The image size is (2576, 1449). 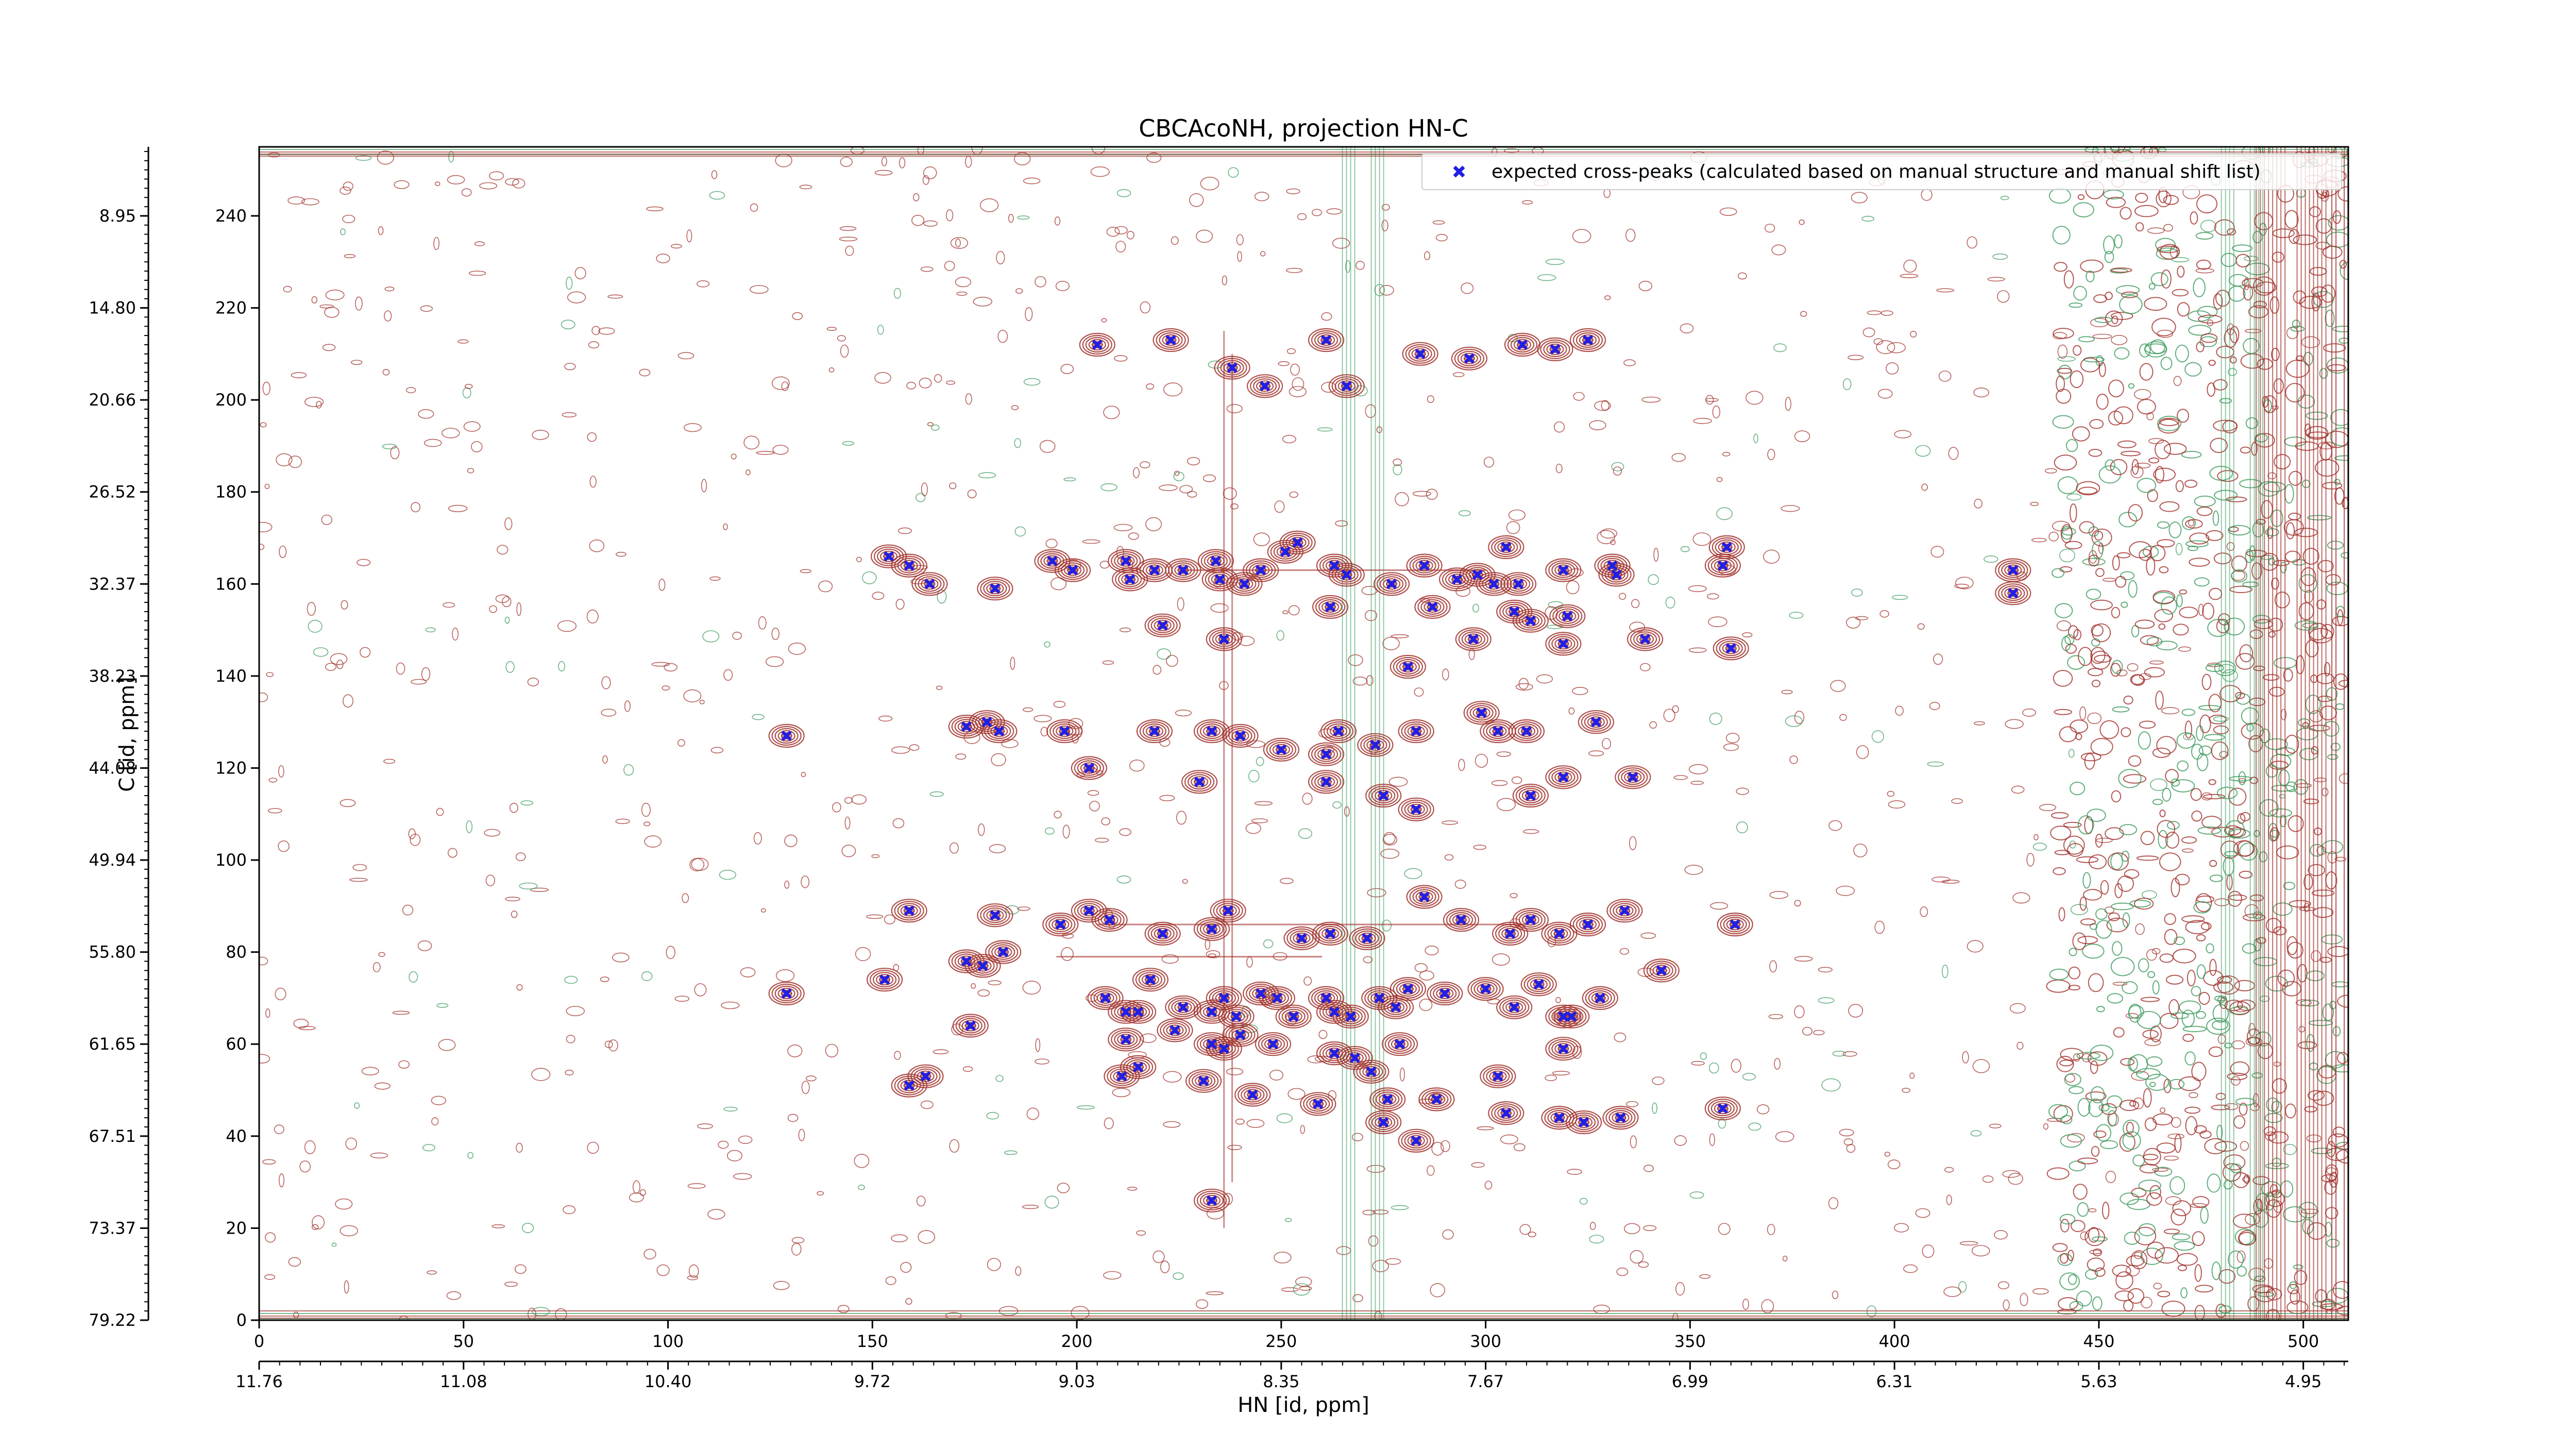 What do you see at coordinates (231, 216) in the screenshot?
I see `y-tick-label: 240` at bounding box center [231, 216].